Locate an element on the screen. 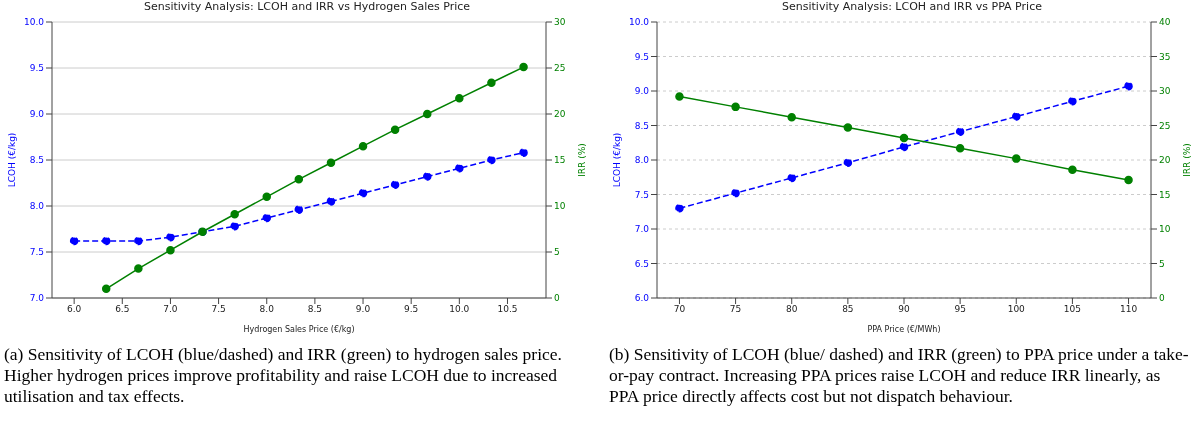 The height and width of the screenshot is (424, 1199). x-tick-label: 7.0 is located at coordinates (170, 309).